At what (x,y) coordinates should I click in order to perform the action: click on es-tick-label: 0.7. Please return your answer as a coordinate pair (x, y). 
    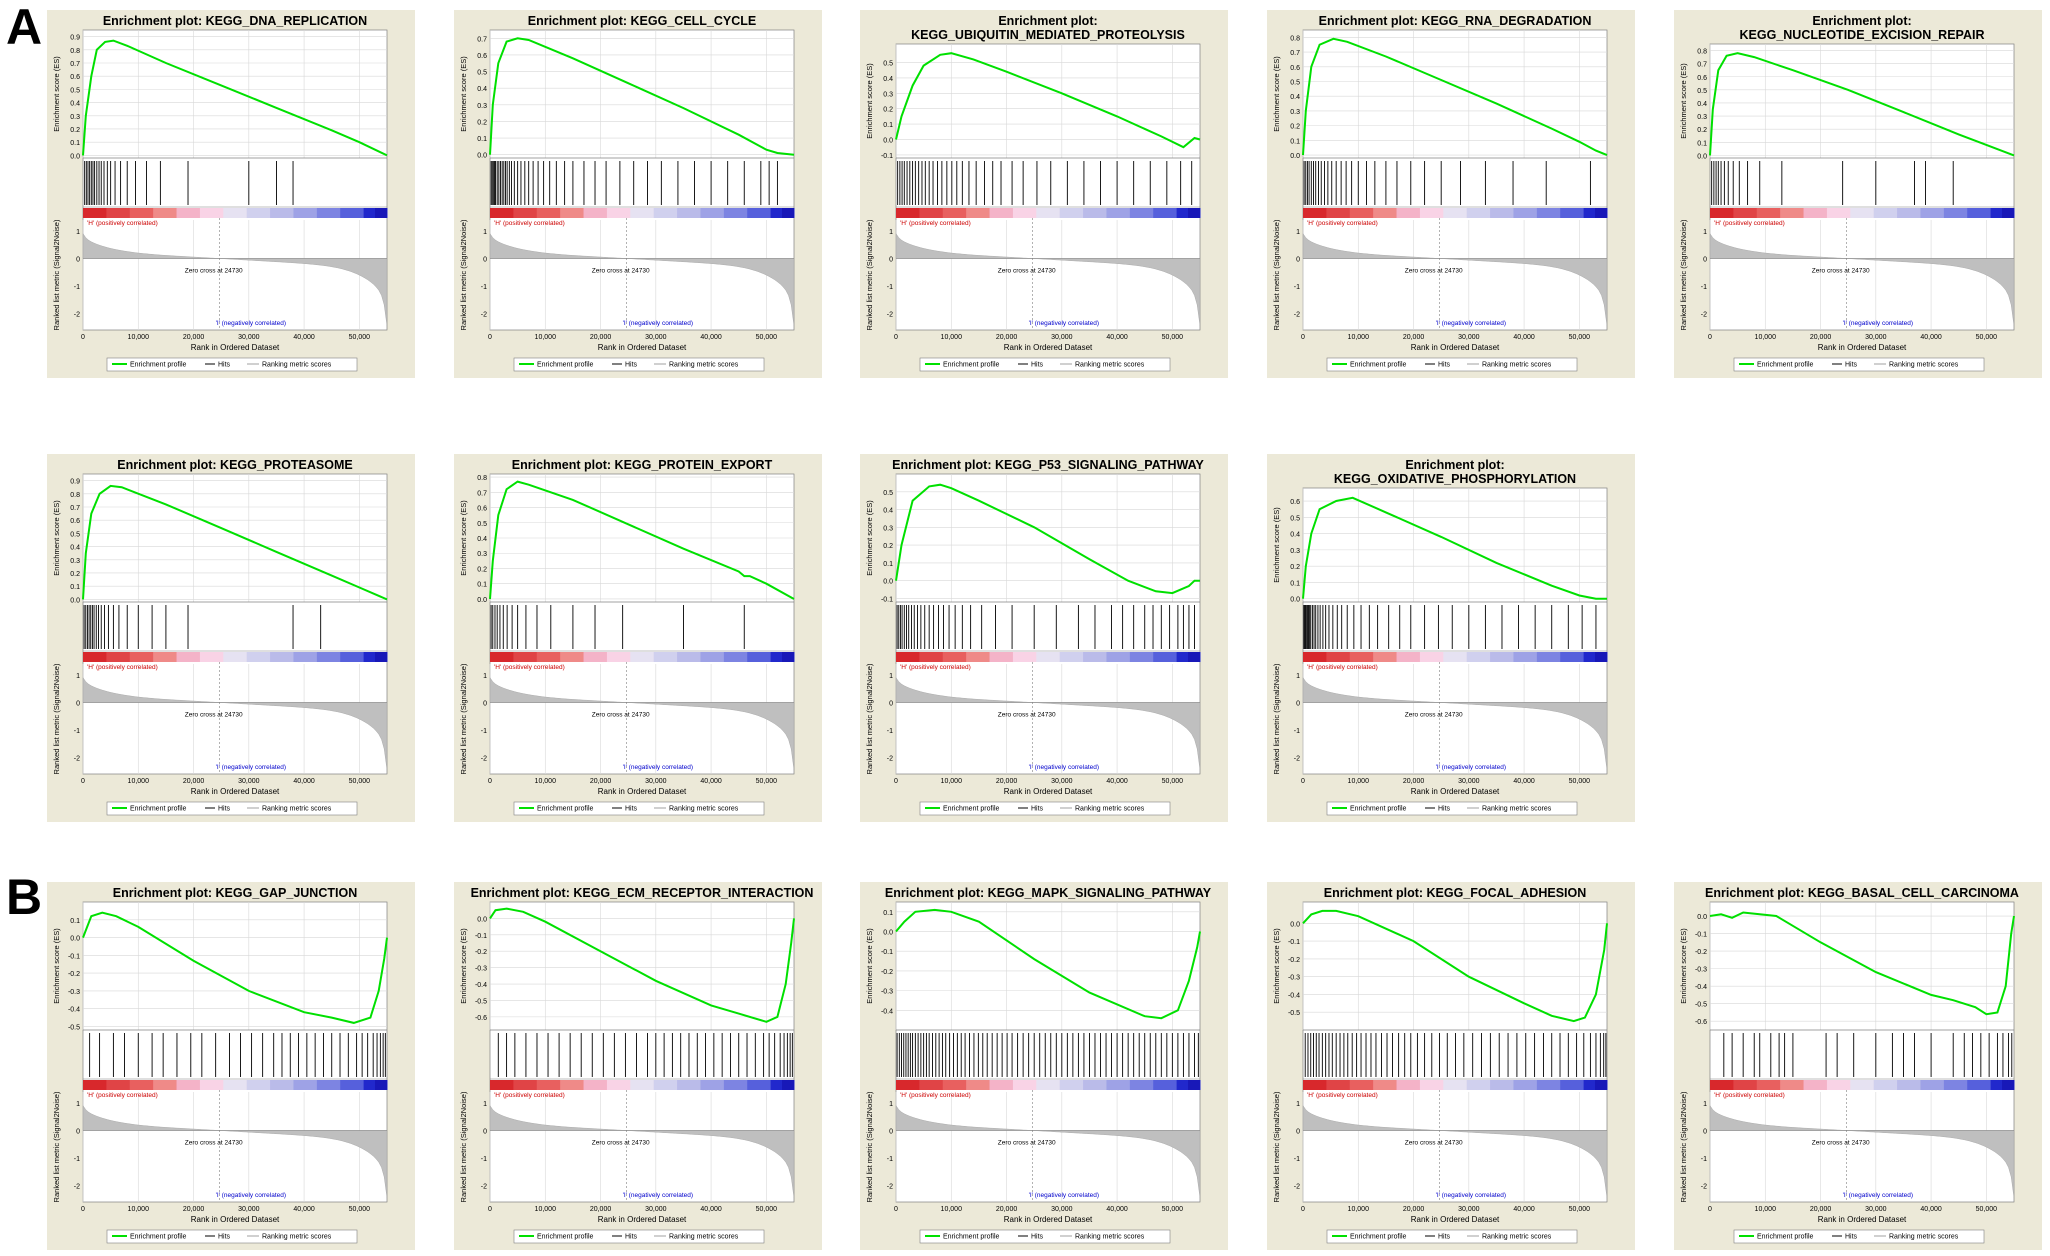
    Looking at the image, I should click on (482, 39).